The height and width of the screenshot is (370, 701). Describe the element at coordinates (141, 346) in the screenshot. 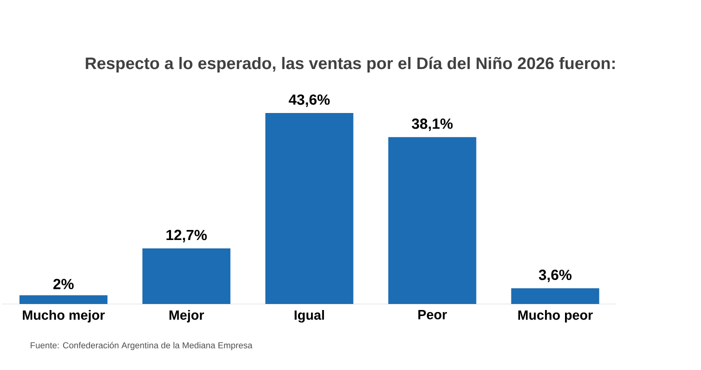

I see `source-note: Fuente: Confederación Argentina de la Mediana Empresa` at that location.